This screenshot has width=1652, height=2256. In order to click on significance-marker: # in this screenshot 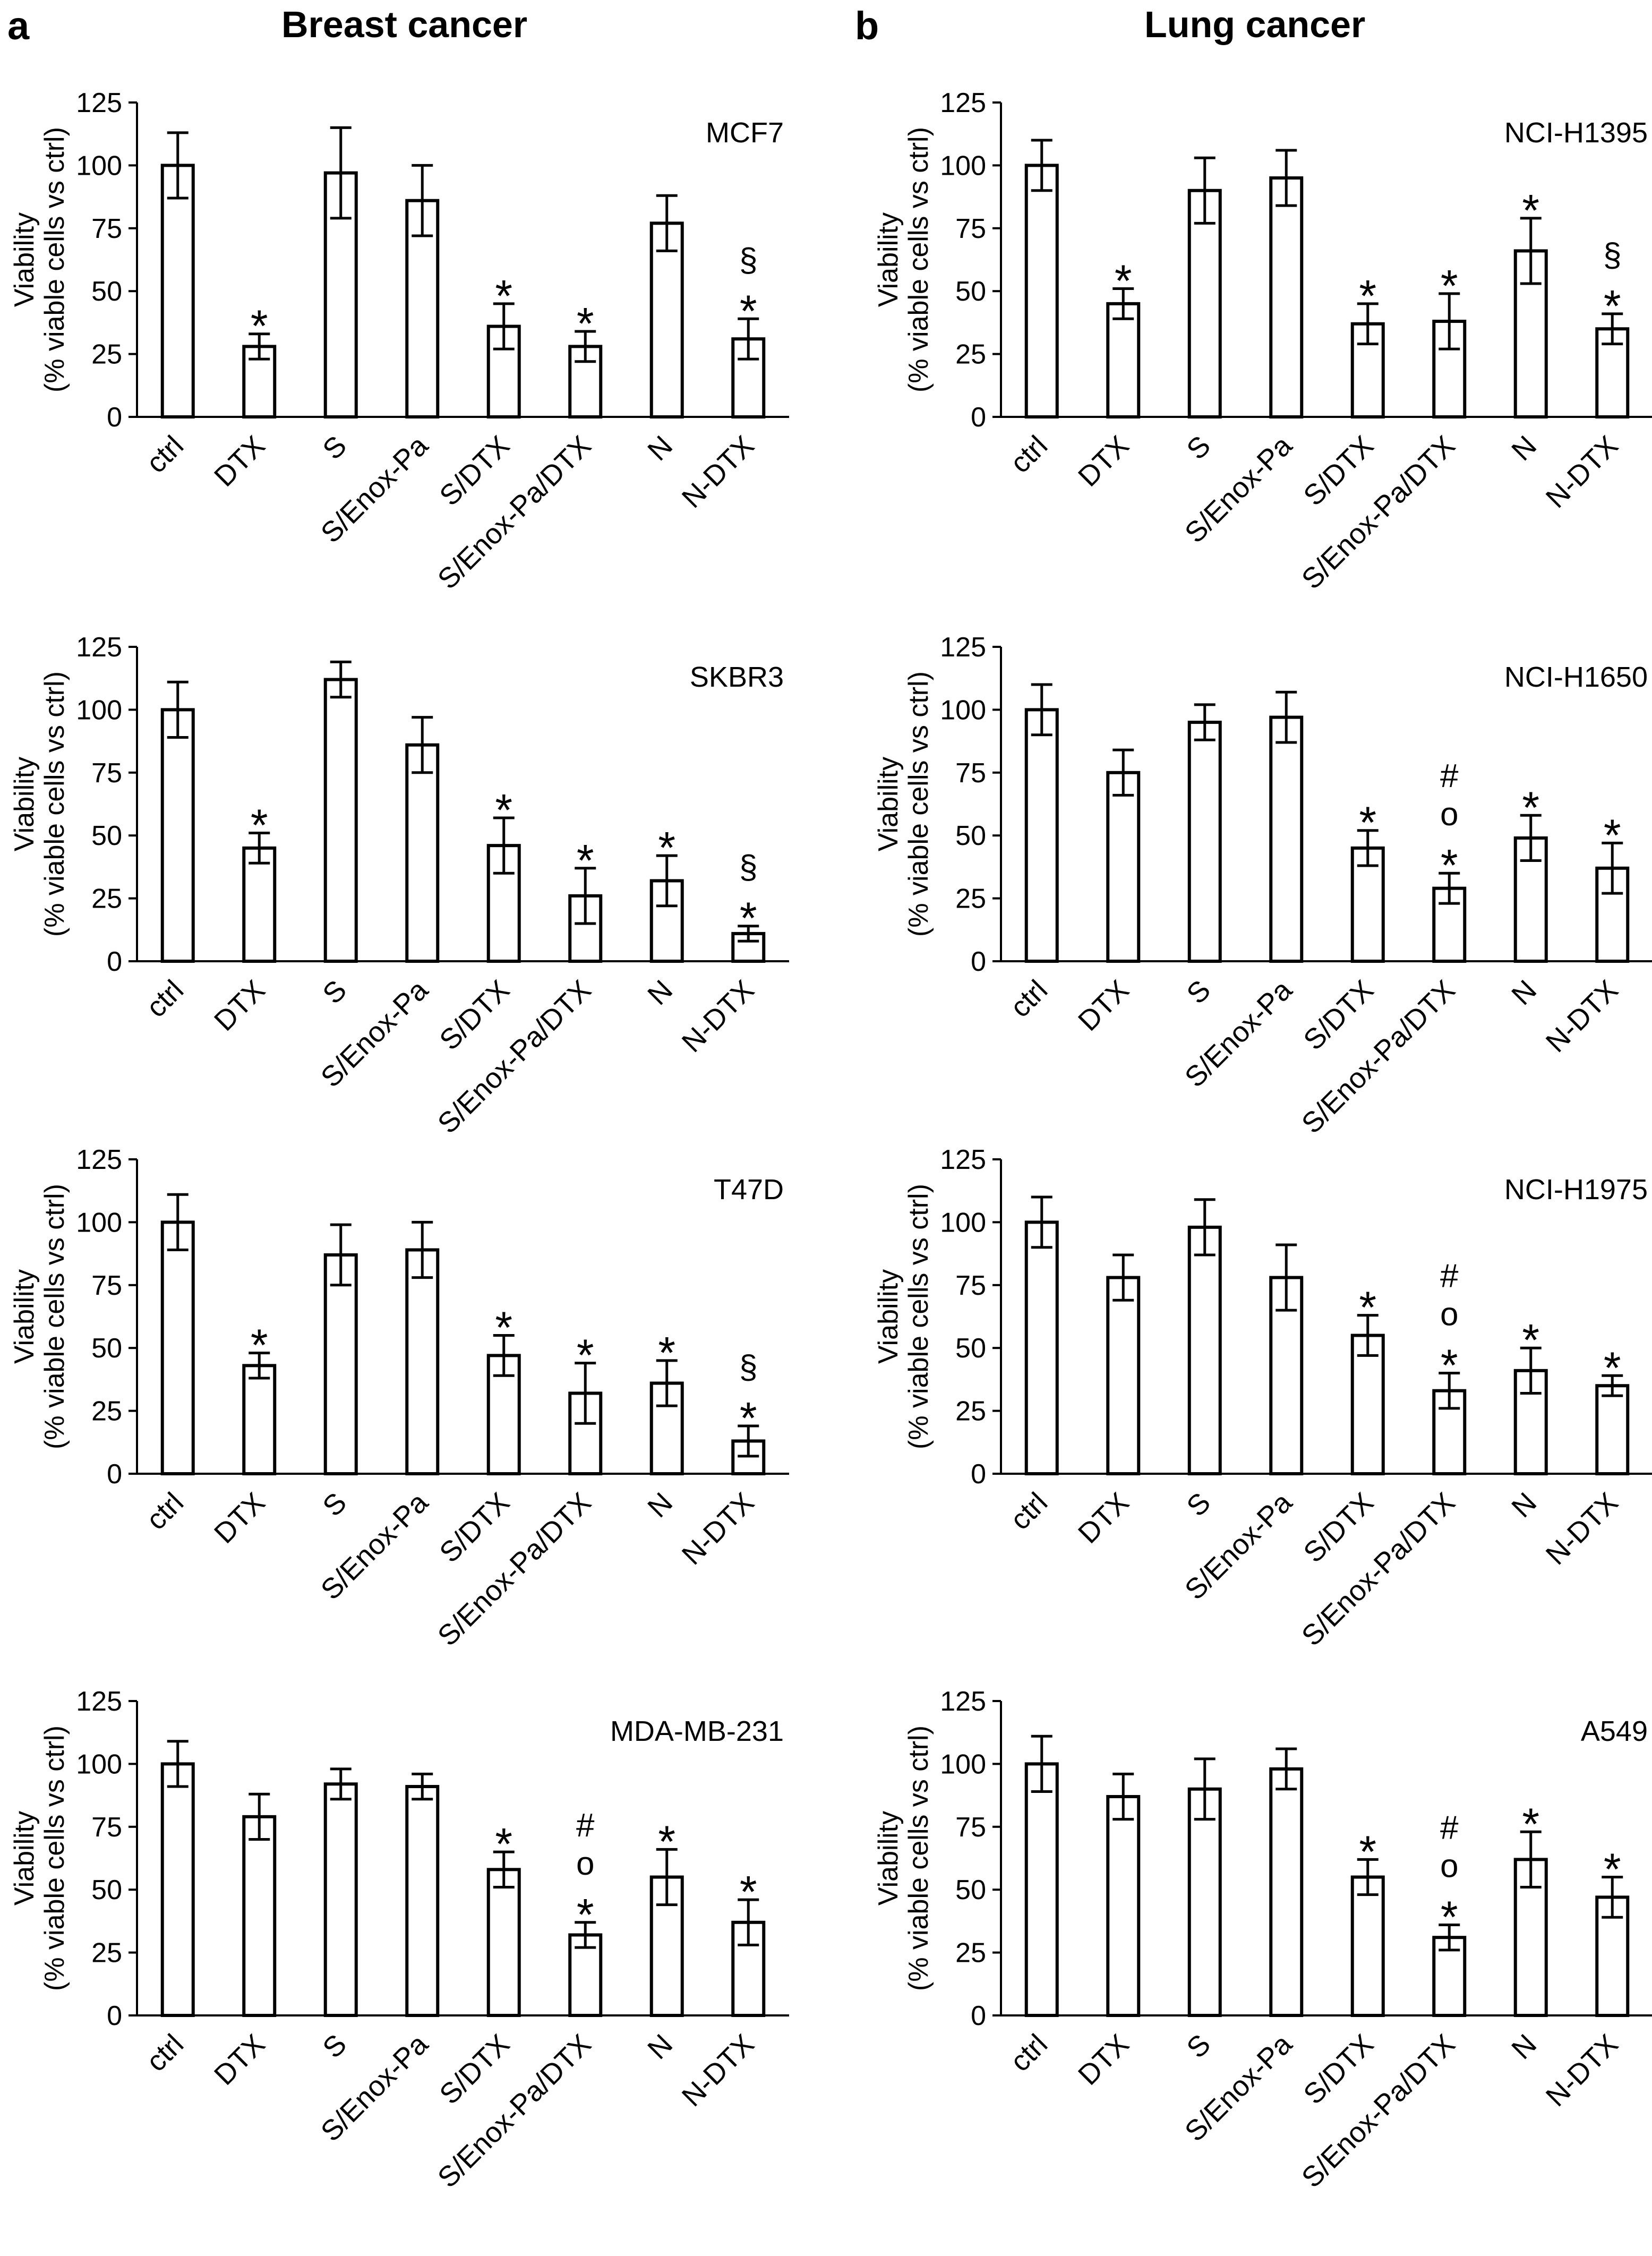, I will do `click(1449, 776)`.